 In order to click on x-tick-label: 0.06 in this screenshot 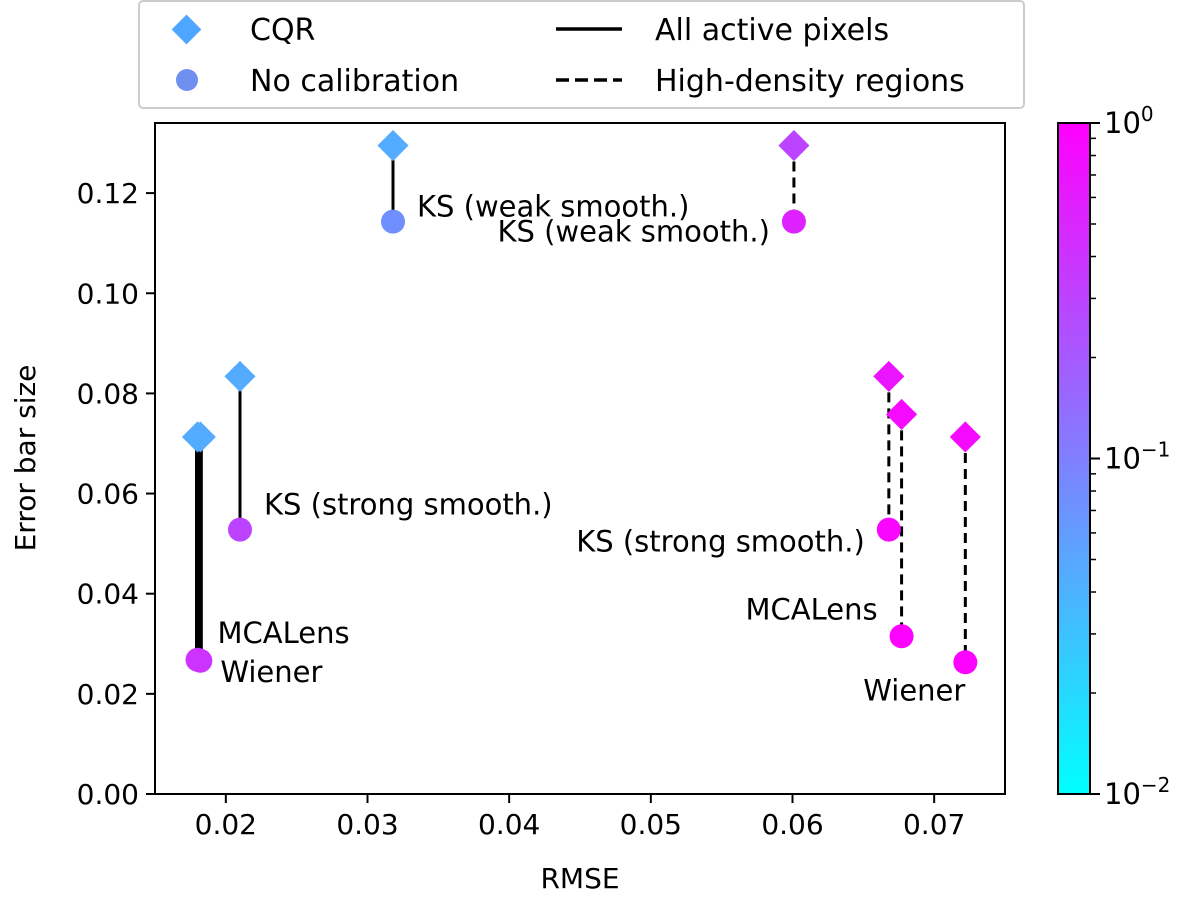, I will do `click(792, 824)`.